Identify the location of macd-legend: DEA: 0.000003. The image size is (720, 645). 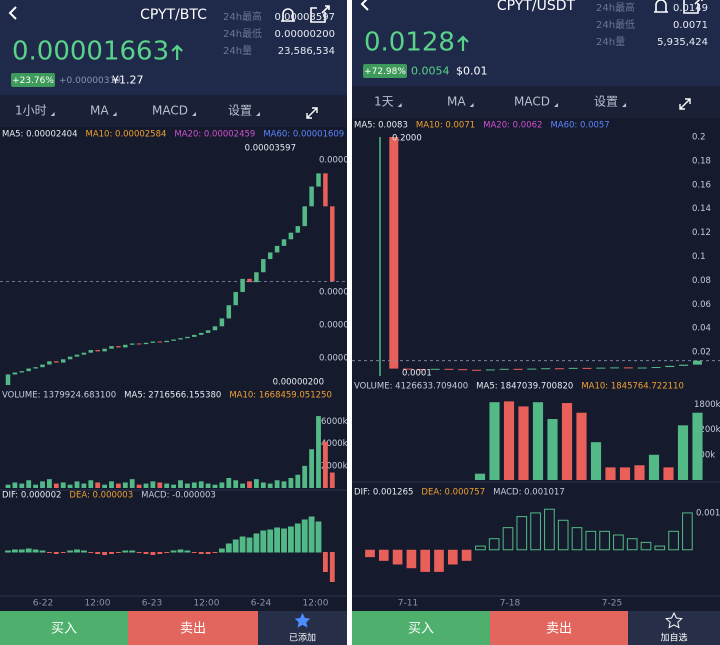
(101, 496).